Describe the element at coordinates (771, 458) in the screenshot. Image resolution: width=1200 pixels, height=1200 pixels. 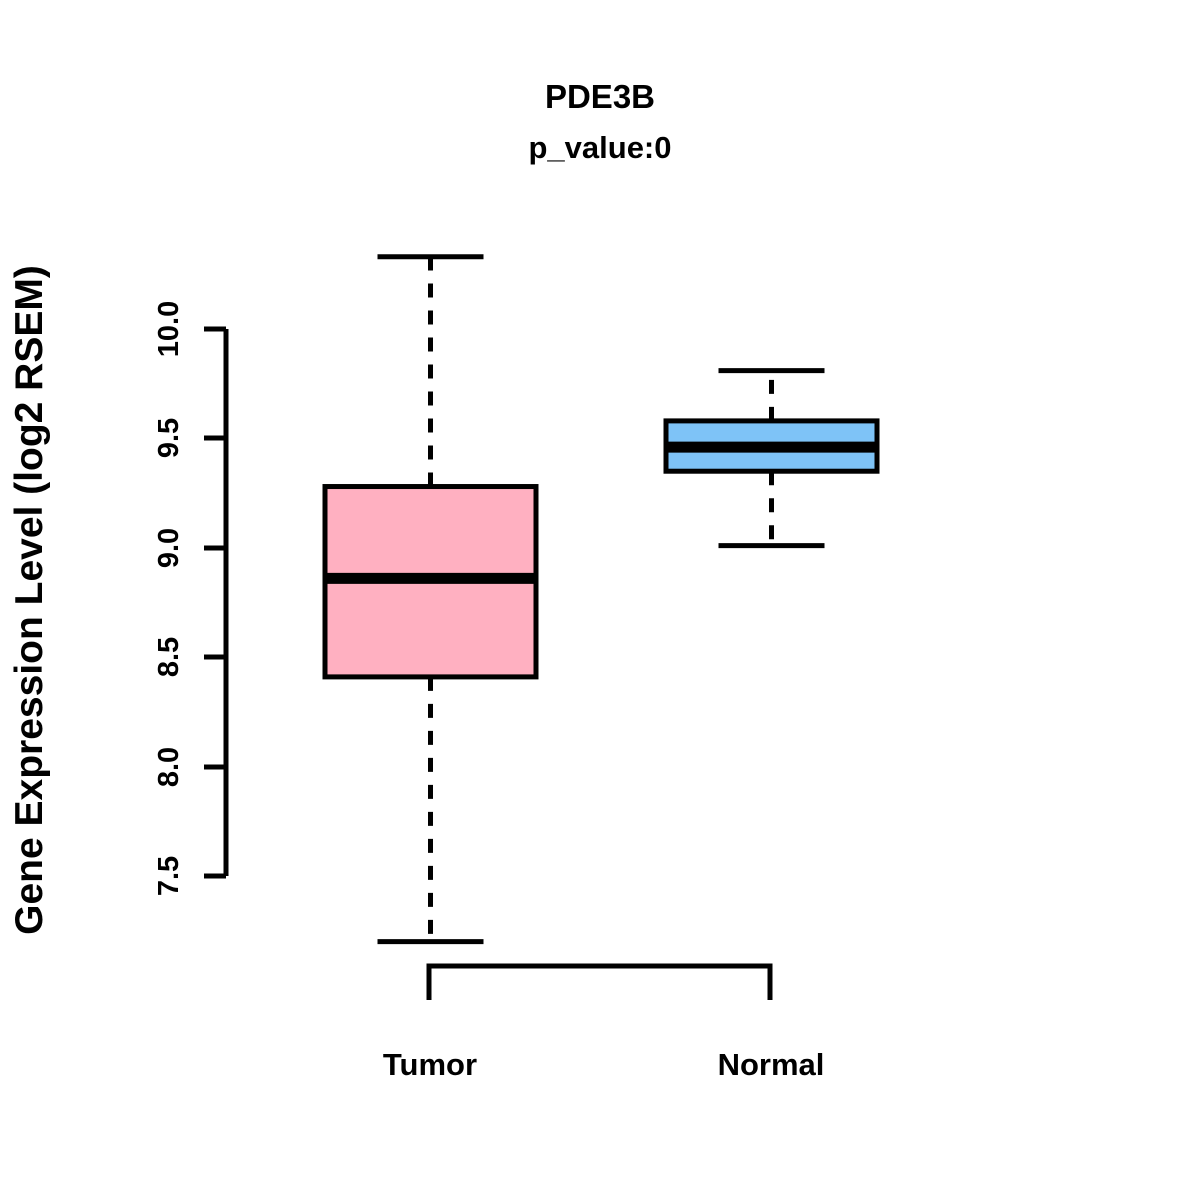
I see `boxplot-group-normal` at that location.